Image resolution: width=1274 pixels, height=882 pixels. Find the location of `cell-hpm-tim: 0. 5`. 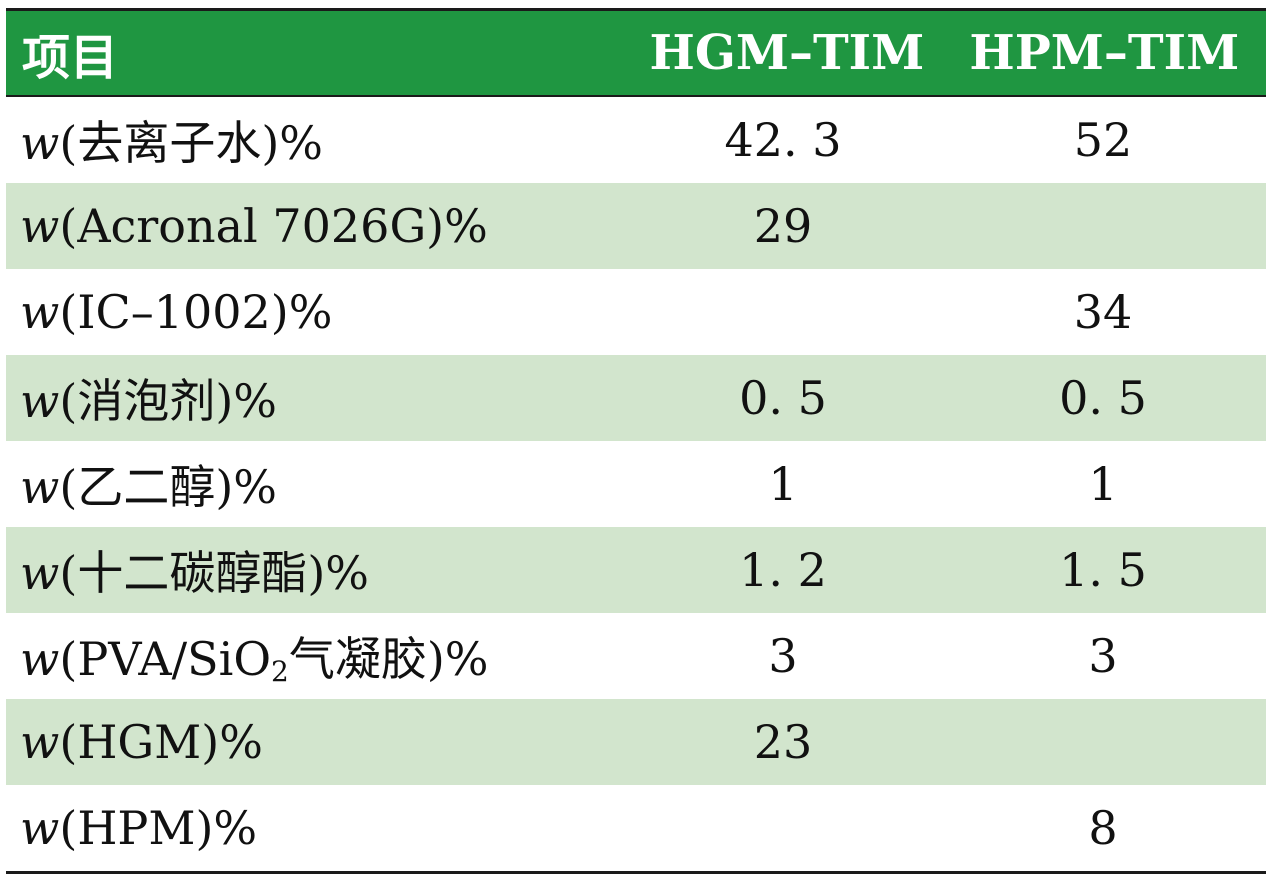

cell-hpm-tim: 0. 5 is located at coordinates (1103, 398).